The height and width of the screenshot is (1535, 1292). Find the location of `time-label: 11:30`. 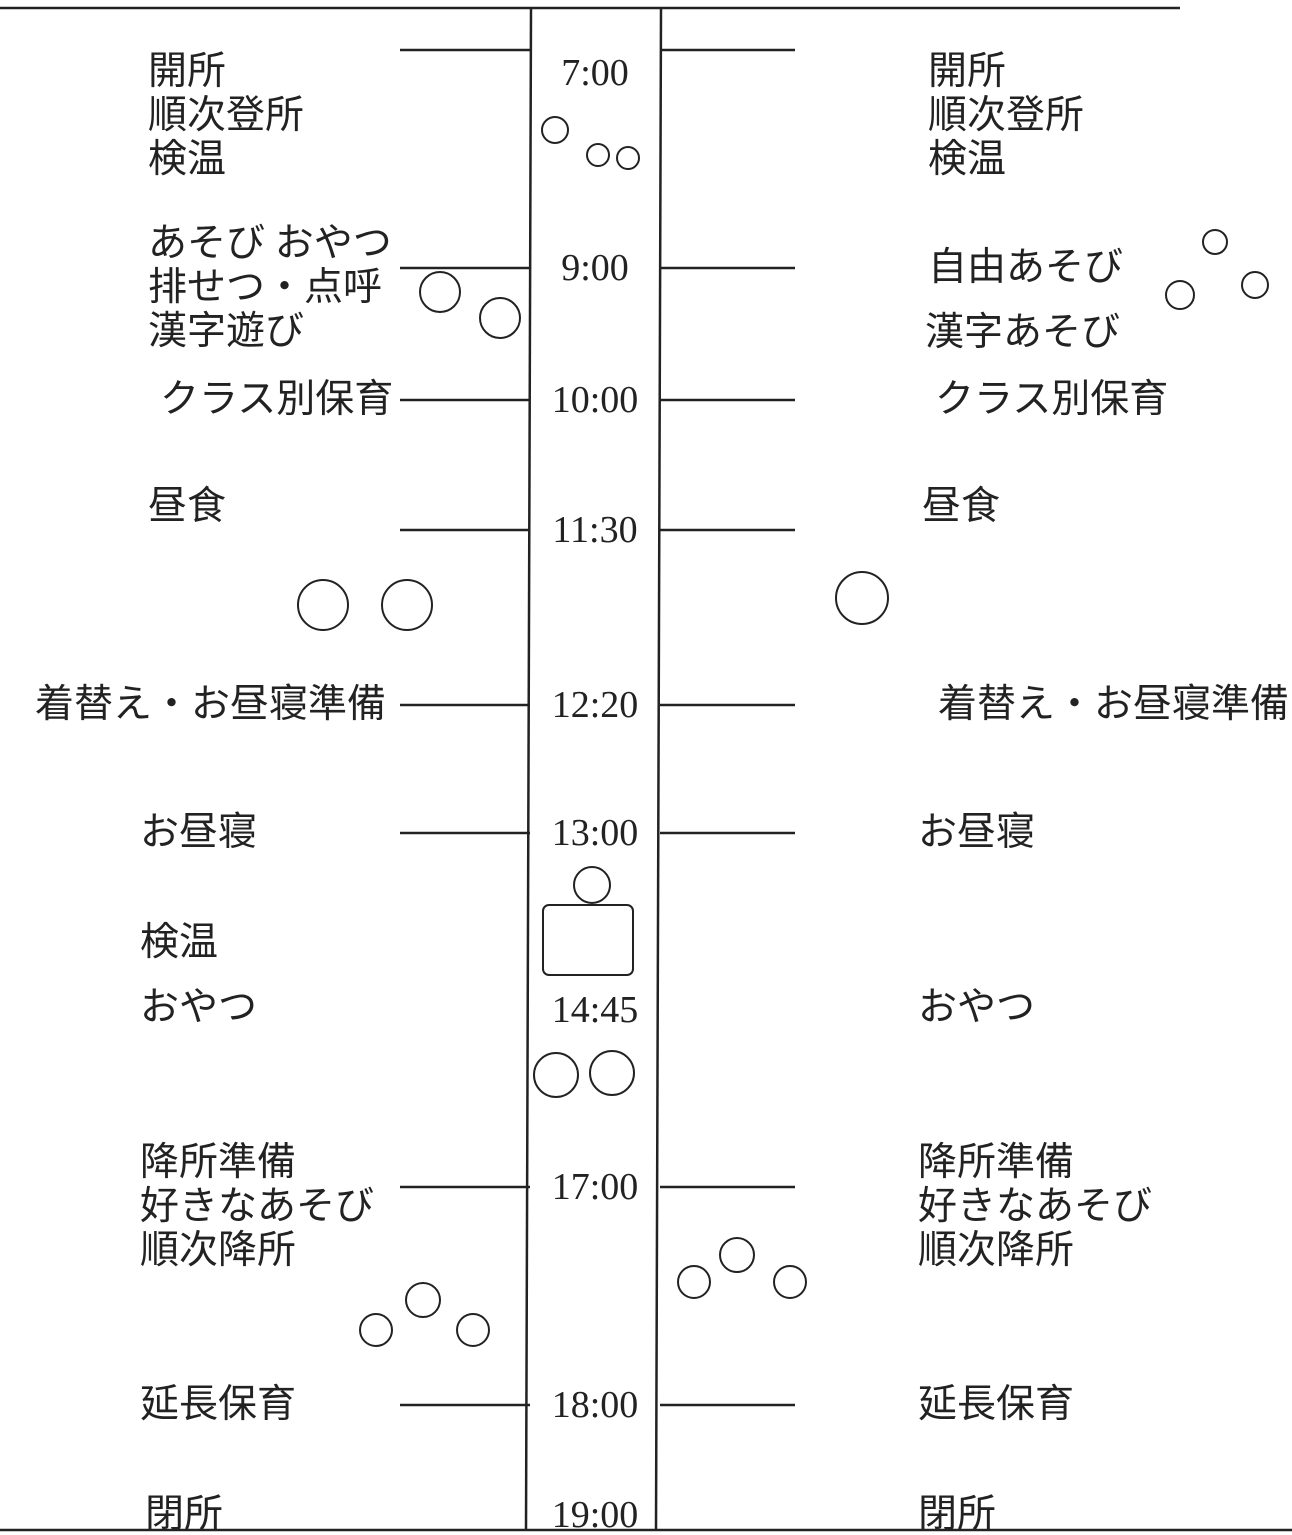

time-label: 11:30 is located at coordinates (595, 530).